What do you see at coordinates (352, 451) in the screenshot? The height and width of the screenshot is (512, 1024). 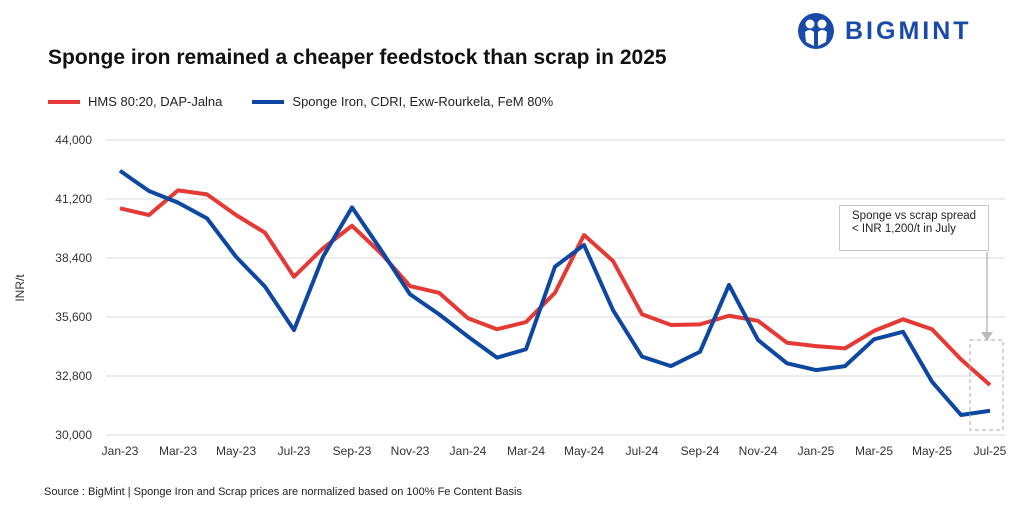 I see `x-tick-label: Sep-23` at bounding box center [352, 451].